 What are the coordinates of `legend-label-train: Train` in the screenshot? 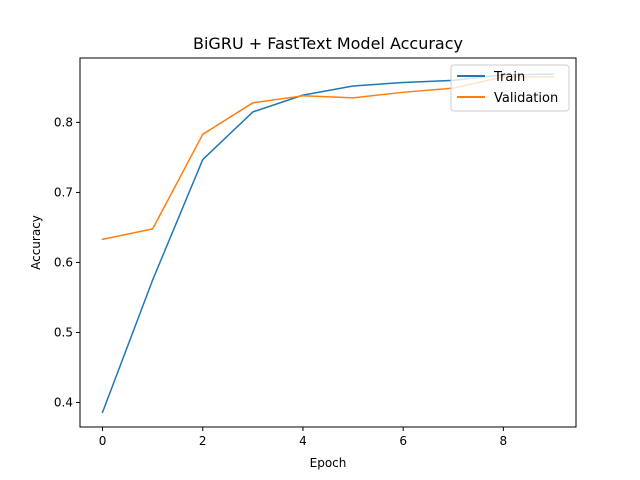 It's located at (509, 77).